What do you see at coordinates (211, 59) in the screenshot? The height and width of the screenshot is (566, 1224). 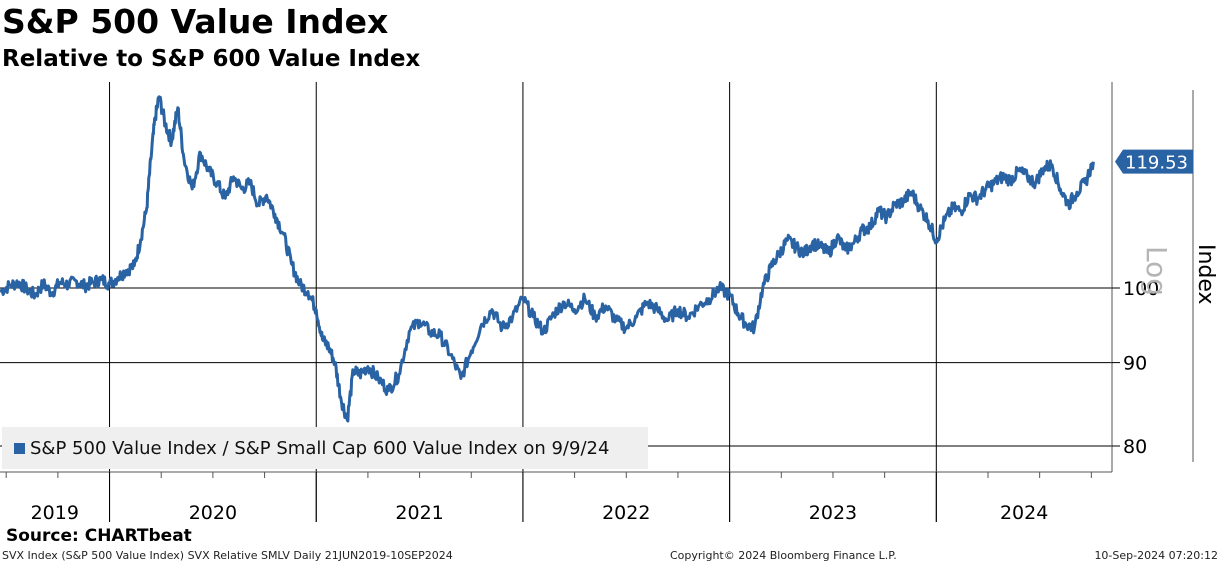 I see `chart-subtitle: Relative to S&P 600 Value Index` at bounding box center [211, 59].